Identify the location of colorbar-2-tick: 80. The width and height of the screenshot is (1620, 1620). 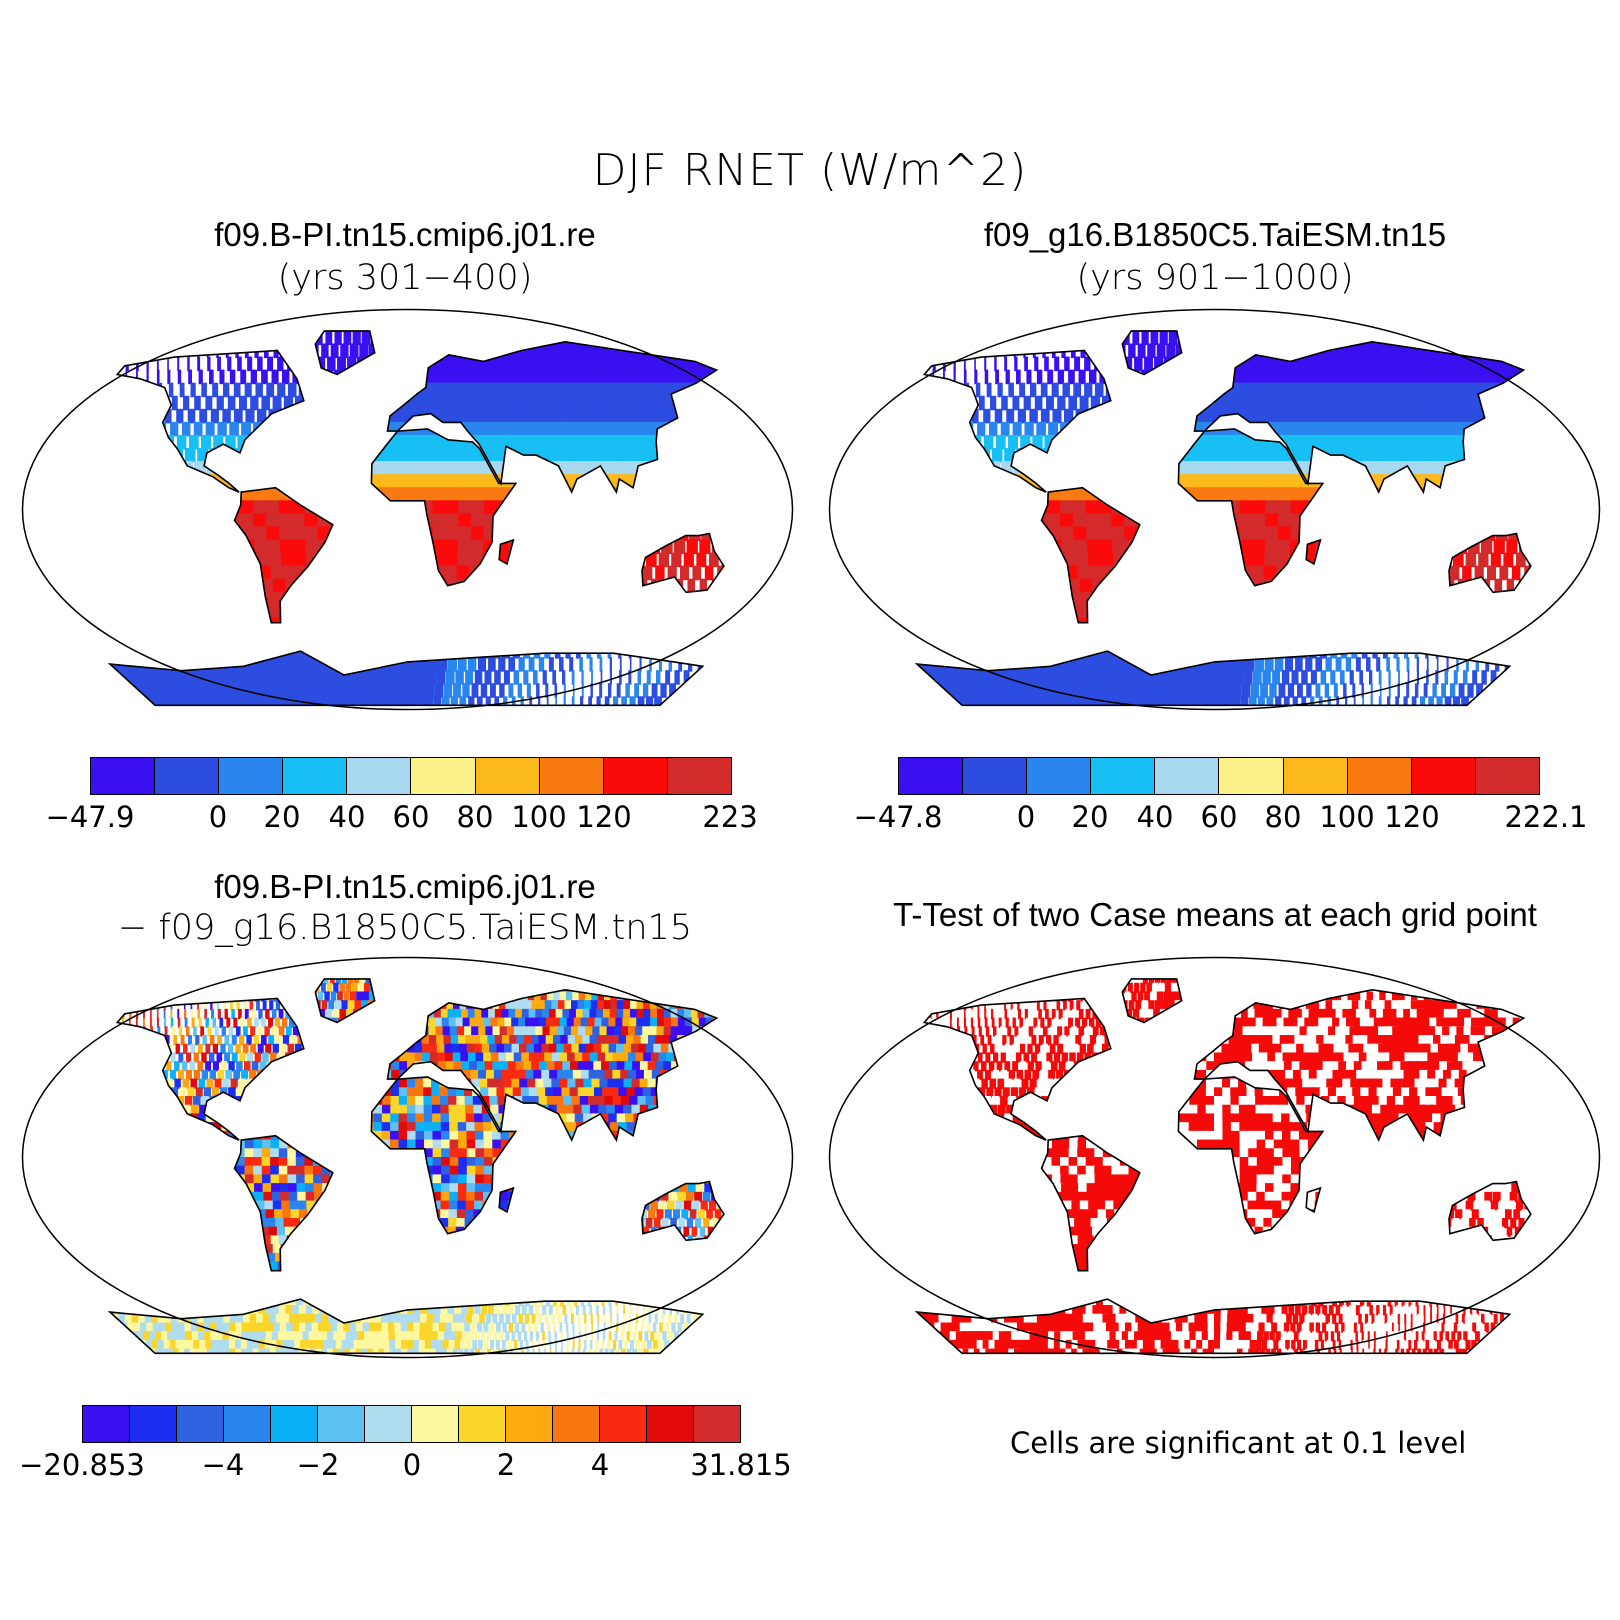
(1283, 817).